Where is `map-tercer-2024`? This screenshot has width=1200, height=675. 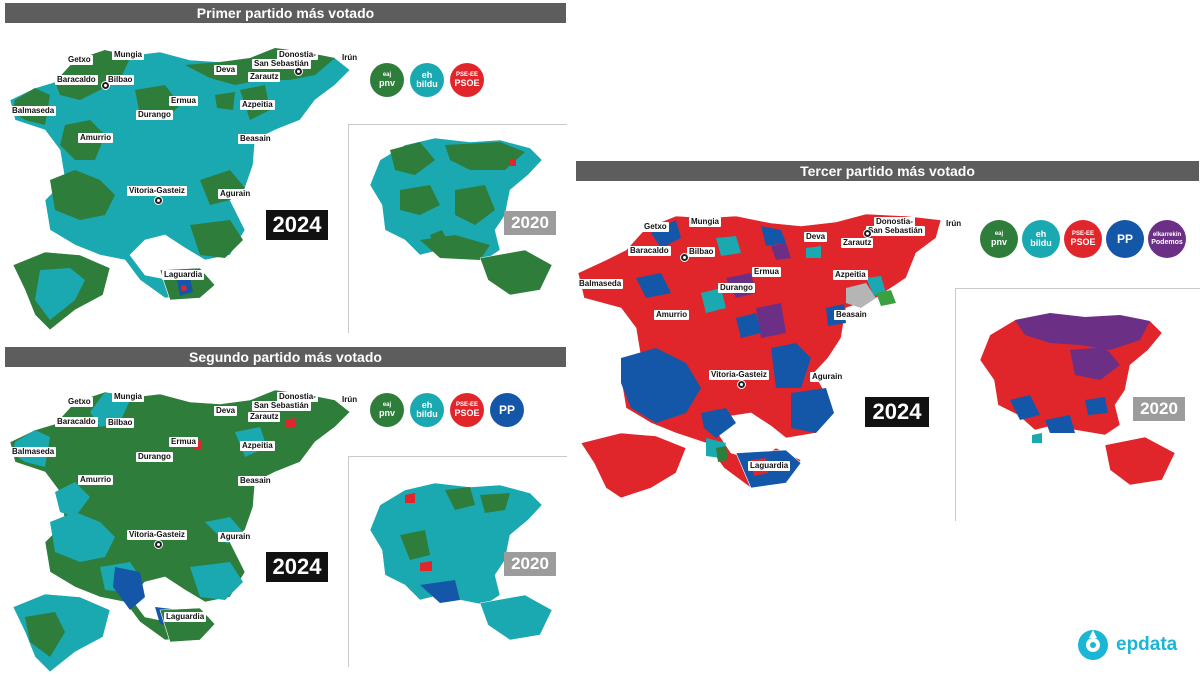
map-tercer-2024 is located at coordinates (759, 356).